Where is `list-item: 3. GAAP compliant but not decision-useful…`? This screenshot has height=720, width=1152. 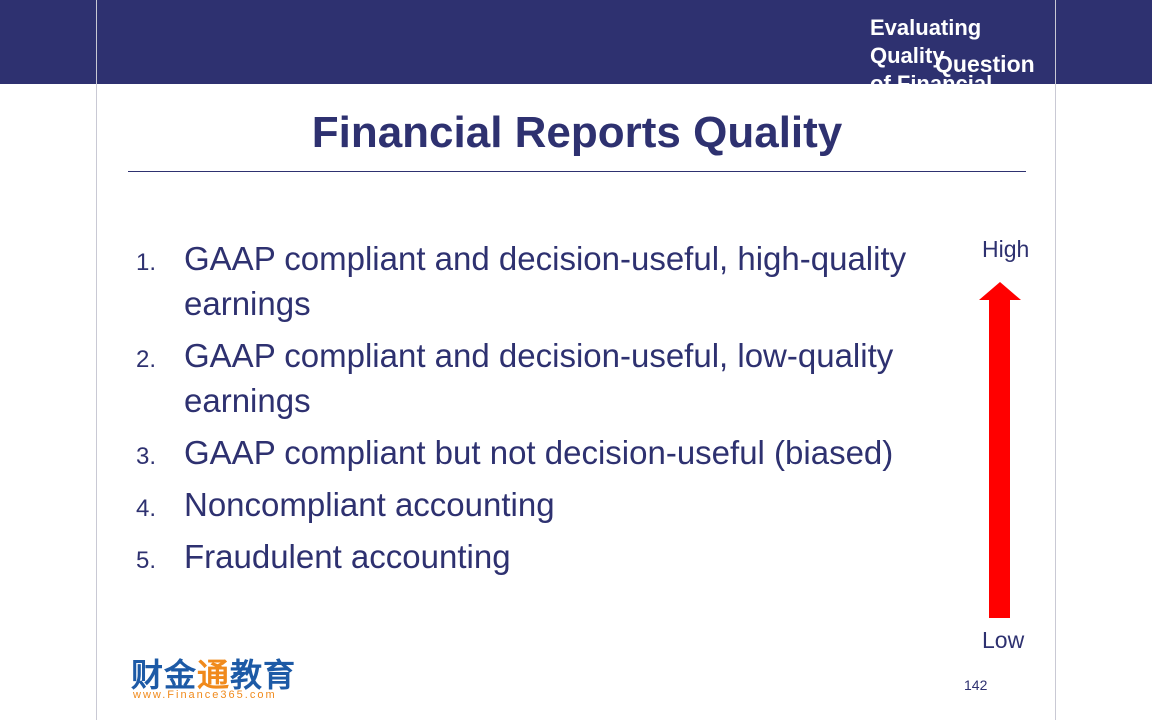
list-item: 3. GAAP compliant but not decision-useful… is located at coordinates (586, 452).